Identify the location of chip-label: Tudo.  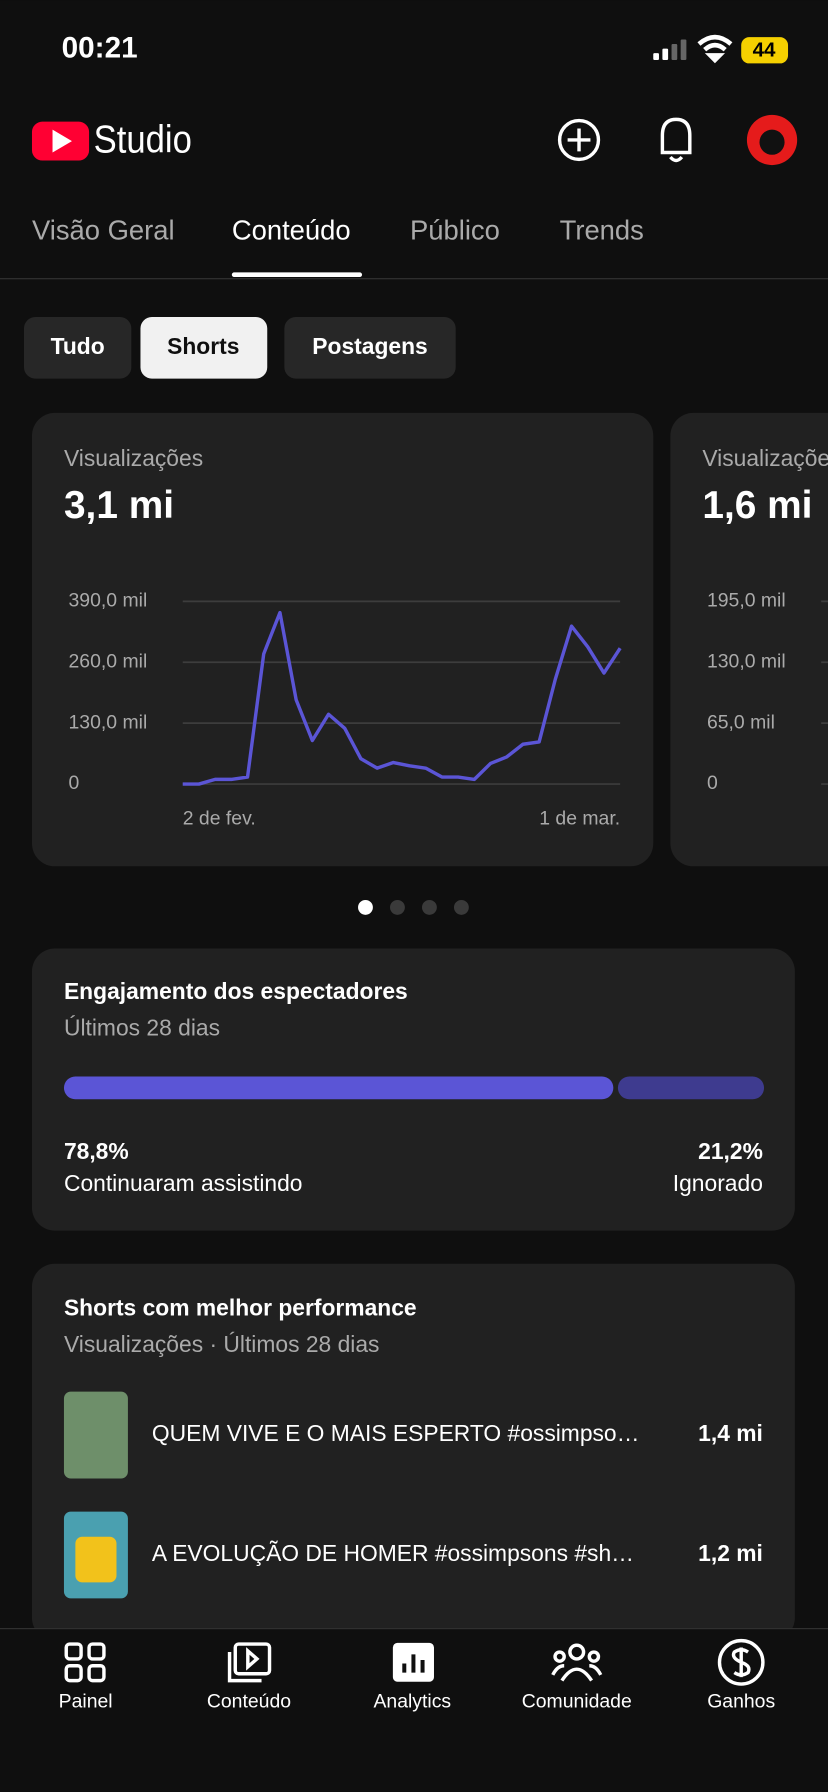
(78, 346).